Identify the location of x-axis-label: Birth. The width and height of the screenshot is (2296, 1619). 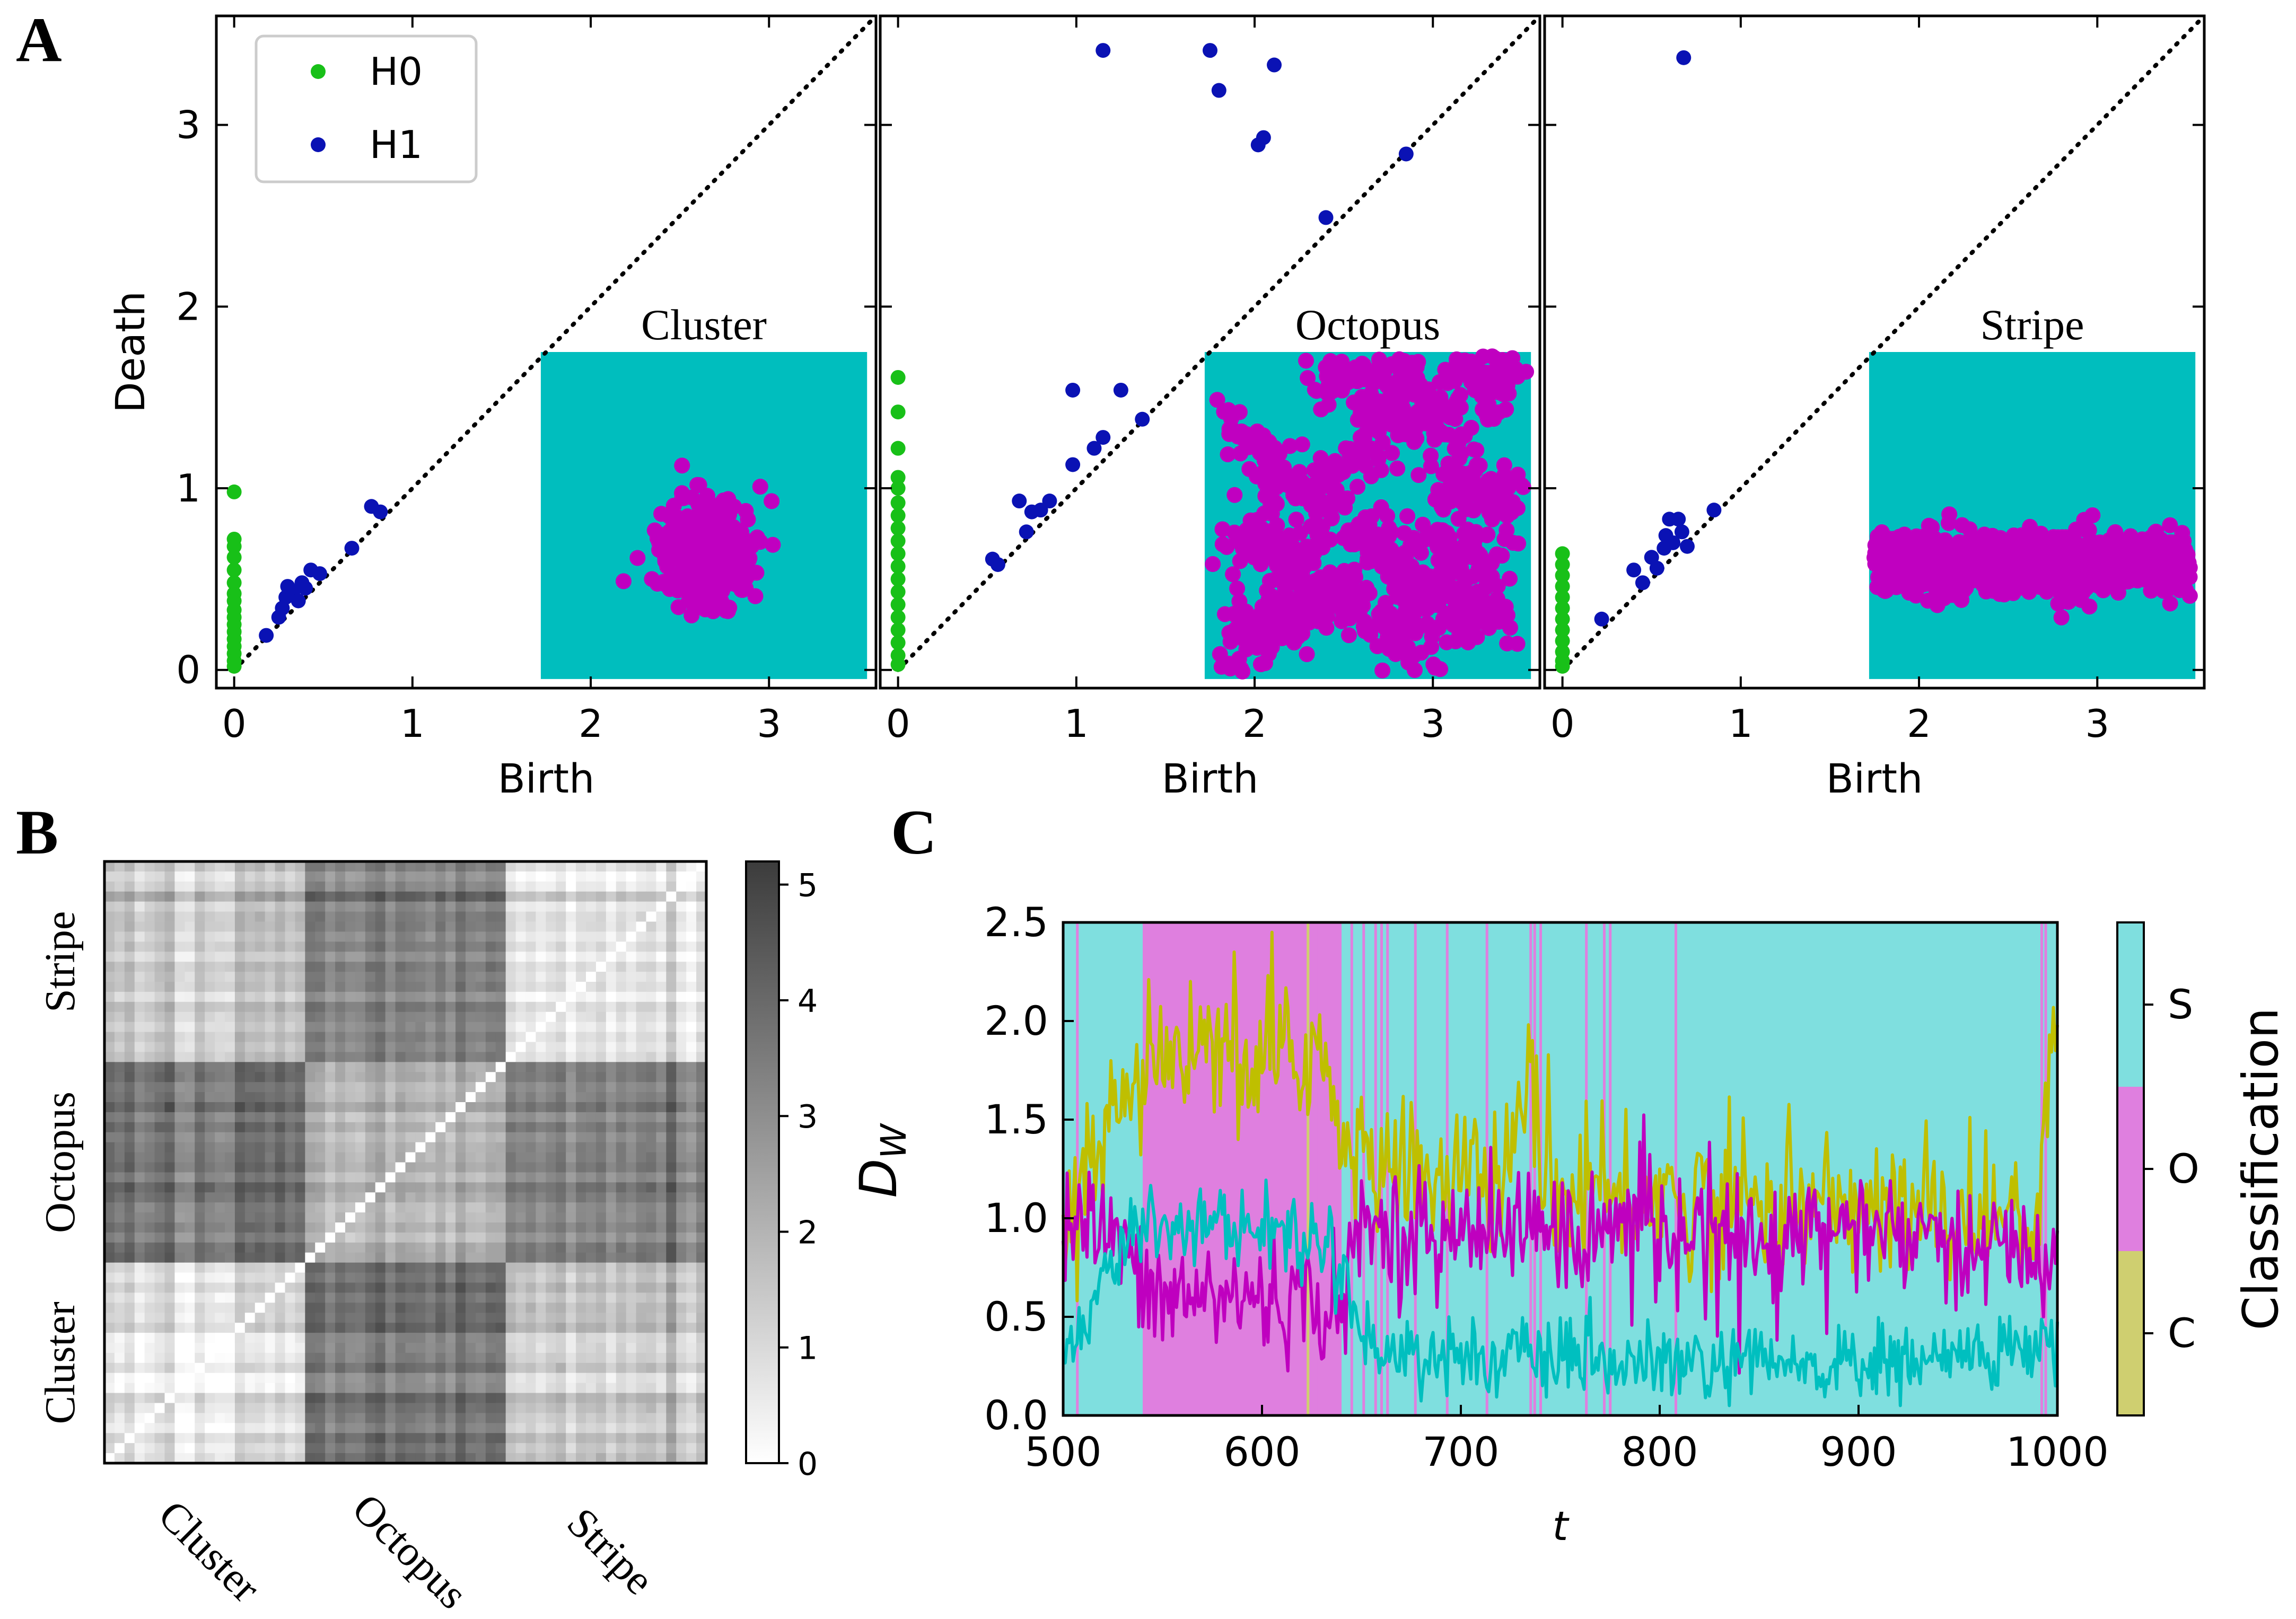
(1210, 778).